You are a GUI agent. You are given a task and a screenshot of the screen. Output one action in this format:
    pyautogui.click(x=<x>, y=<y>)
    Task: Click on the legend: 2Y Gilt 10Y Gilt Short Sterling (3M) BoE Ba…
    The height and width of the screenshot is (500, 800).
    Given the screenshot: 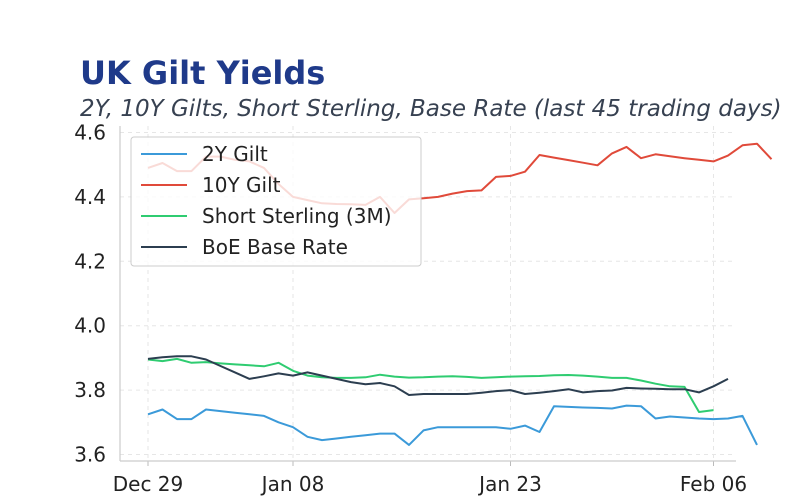 What is the action you would take?
    pyautogui.click(x=276, y=201)
    